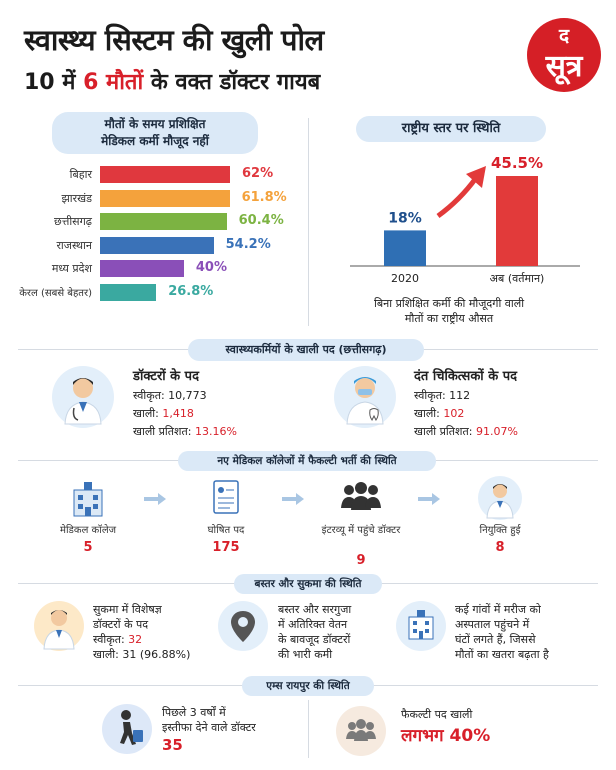 This screenshot has width=616, height=770. I want to click on left-heading-line1: मौतों के समय प्रशिक्षित, so click(155, 124).